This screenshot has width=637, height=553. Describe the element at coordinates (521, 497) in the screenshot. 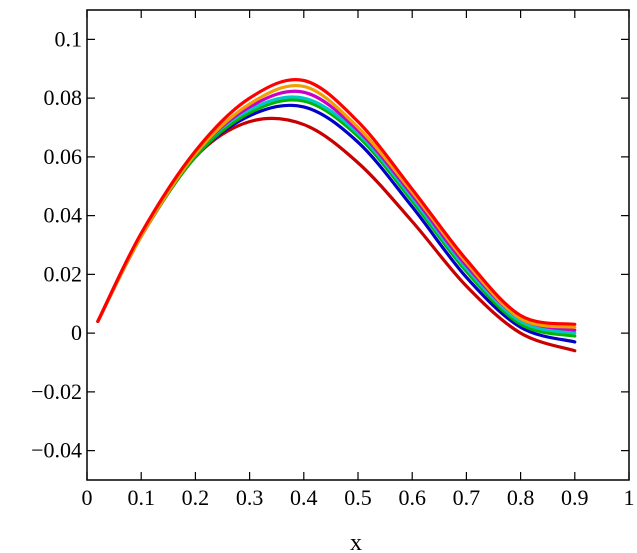

I see `x-tick-label: 0.8` at that location.